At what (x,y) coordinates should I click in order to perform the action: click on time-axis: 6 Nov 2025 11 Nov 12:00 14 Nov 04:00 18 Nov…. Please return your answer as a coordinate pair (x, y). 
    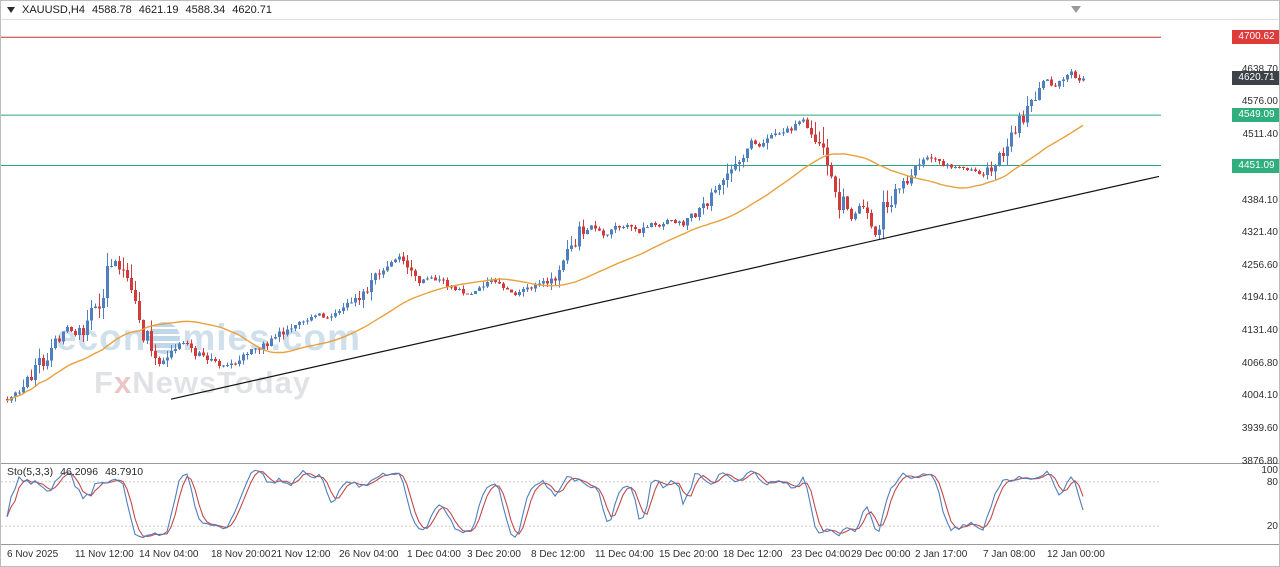
    Looking at the image, I should click on (640, 555).